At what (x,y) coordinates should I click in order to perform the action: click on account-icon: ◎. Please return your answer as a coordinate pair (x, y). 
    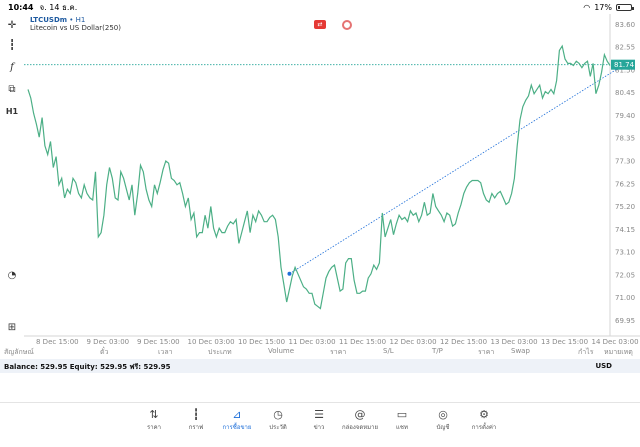
    Looking at the image, I should click on (443, 414).